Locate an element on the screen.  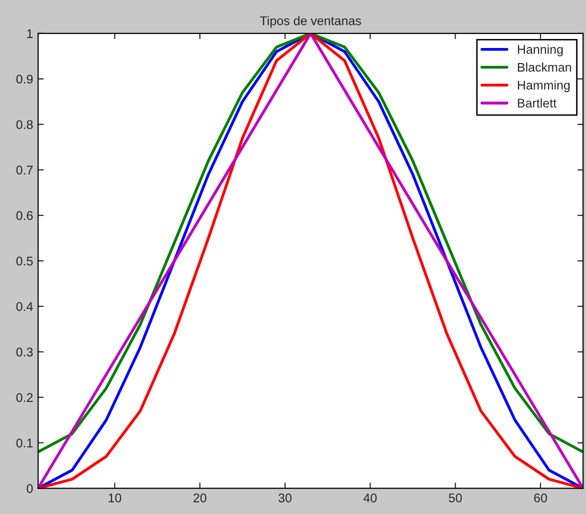
y-tick-label: 0.6 is located at coordinates (24, 215).